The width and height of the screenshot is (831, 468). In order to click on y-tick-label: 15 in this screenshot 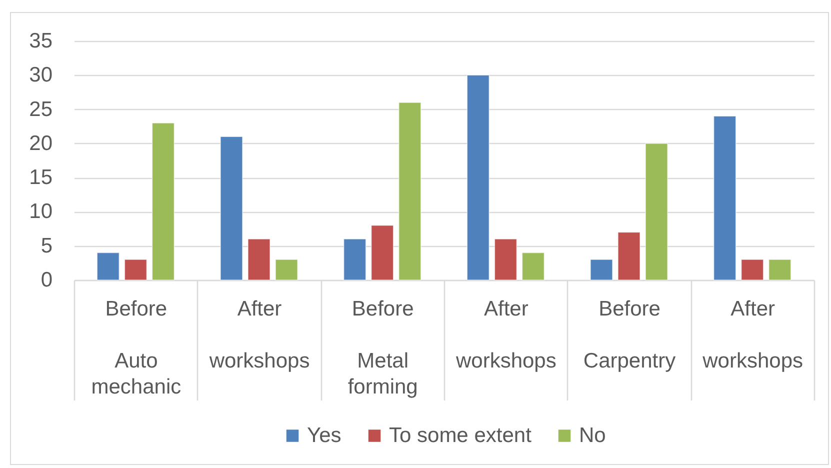, I will do `click(40, 178)`.